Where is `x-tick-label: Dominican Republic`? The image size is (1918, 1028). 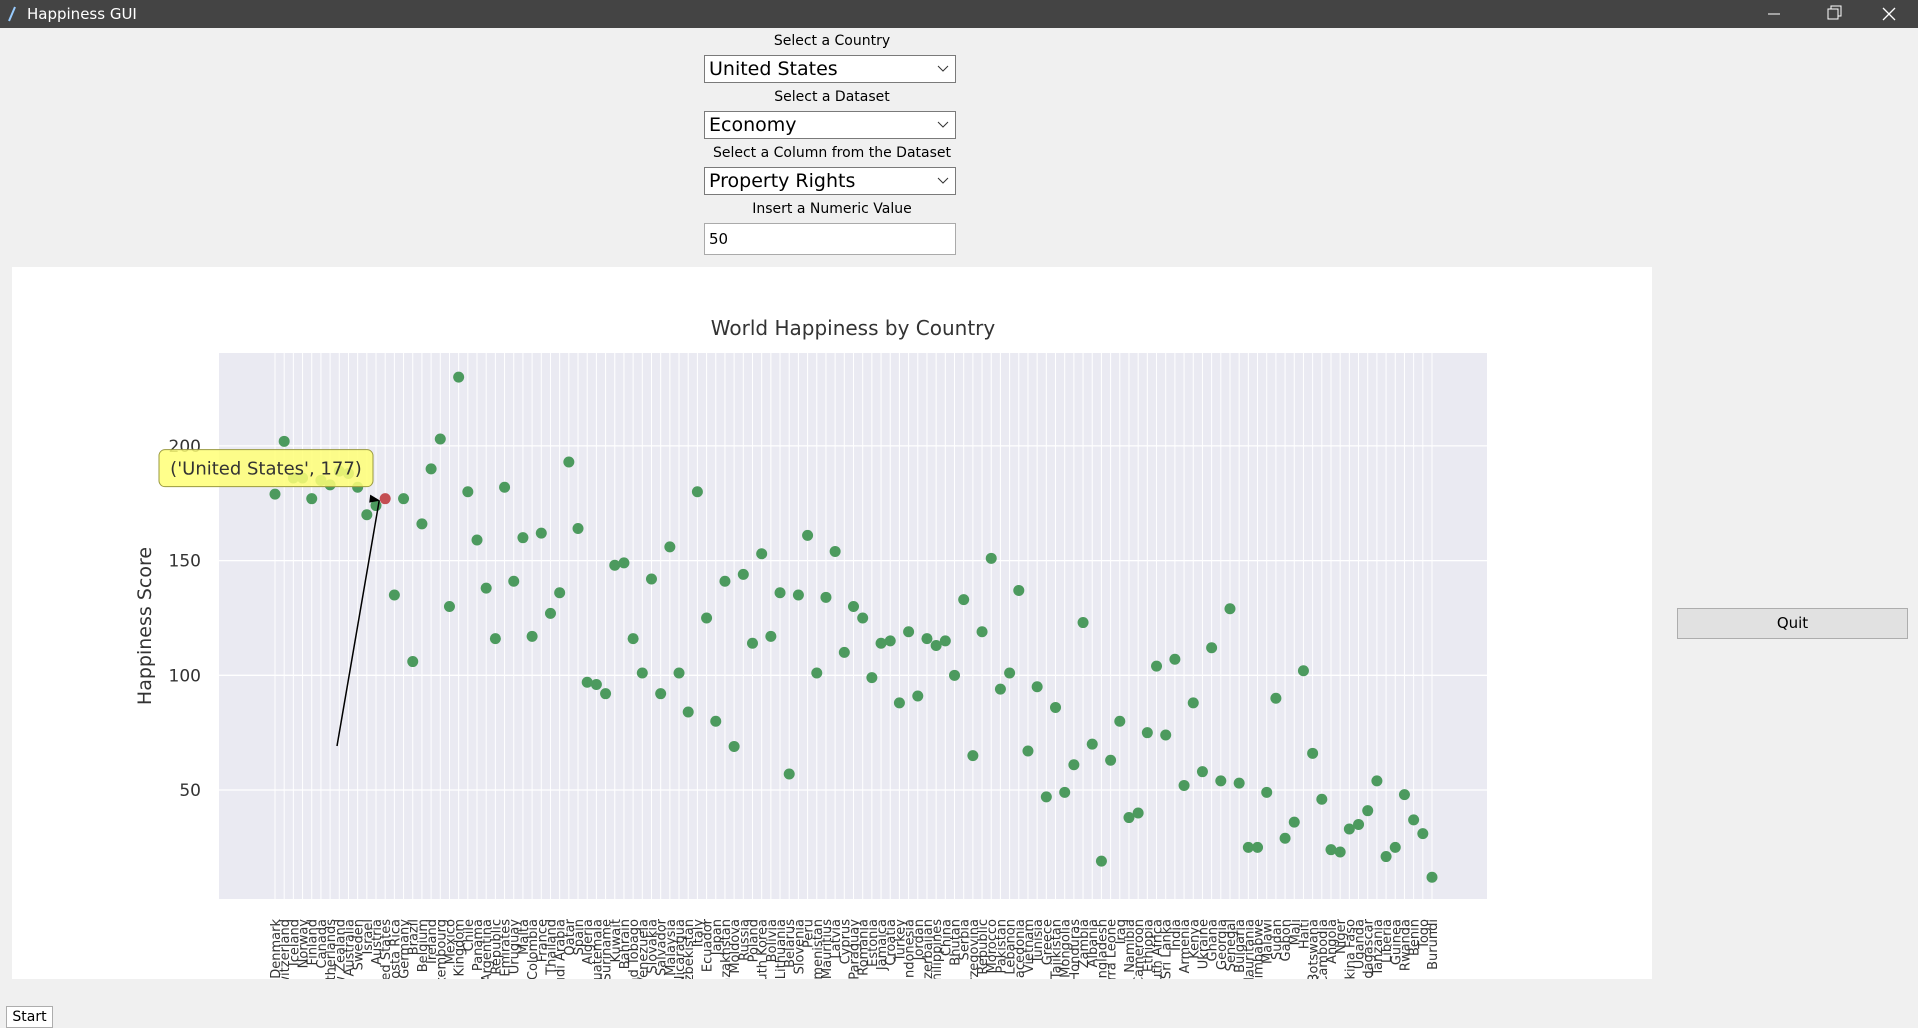 x-tick-label: Dominican Republic is located at coordinates (983, 949).